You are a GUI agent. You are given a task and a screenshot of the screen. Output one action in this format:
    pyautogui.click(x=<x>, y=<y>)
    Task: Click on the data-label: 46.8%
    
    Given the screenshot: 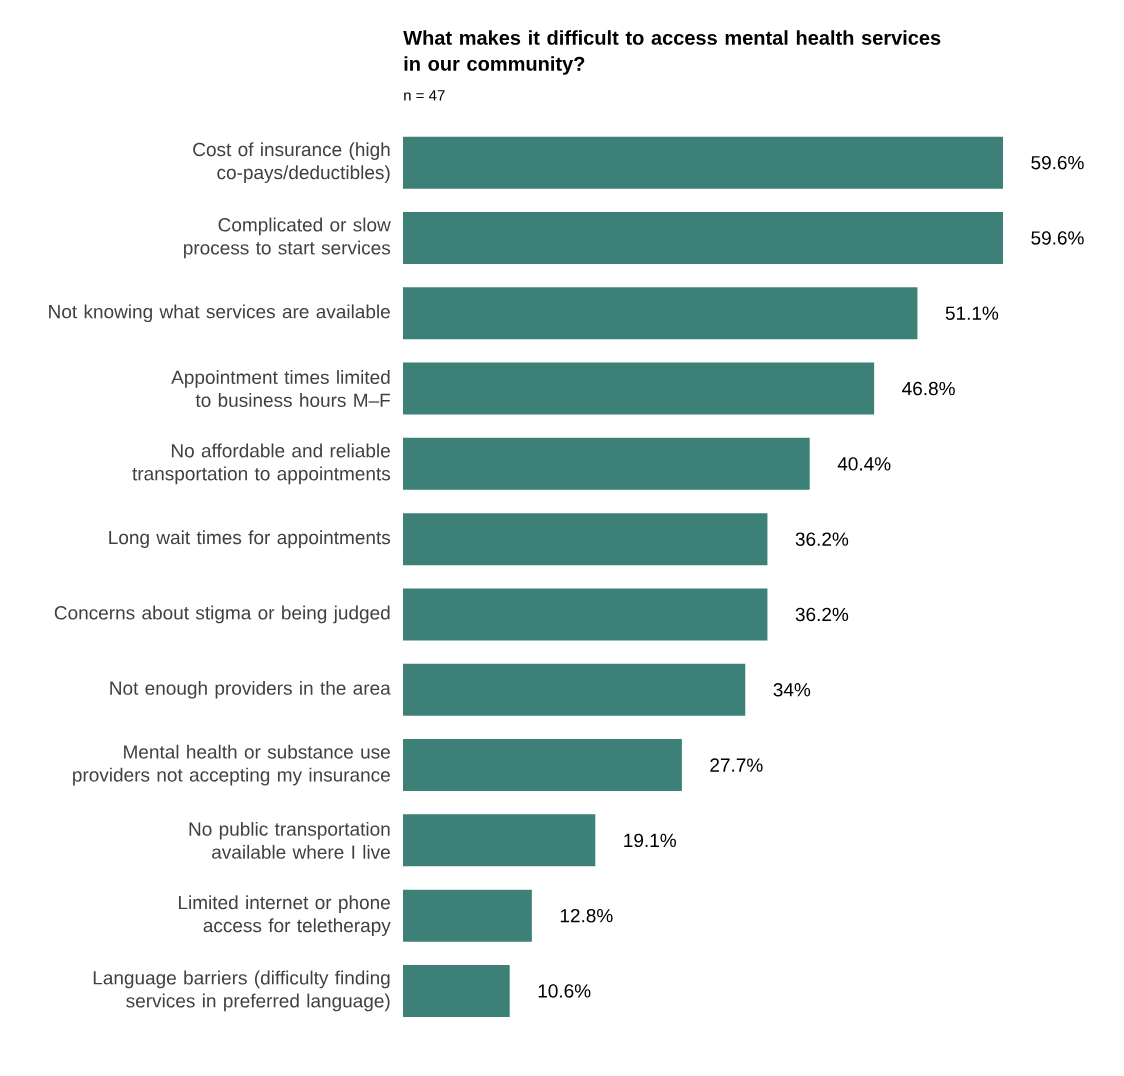 What is the action you would take?
    pyautogui.click(x=928, y=388)
    